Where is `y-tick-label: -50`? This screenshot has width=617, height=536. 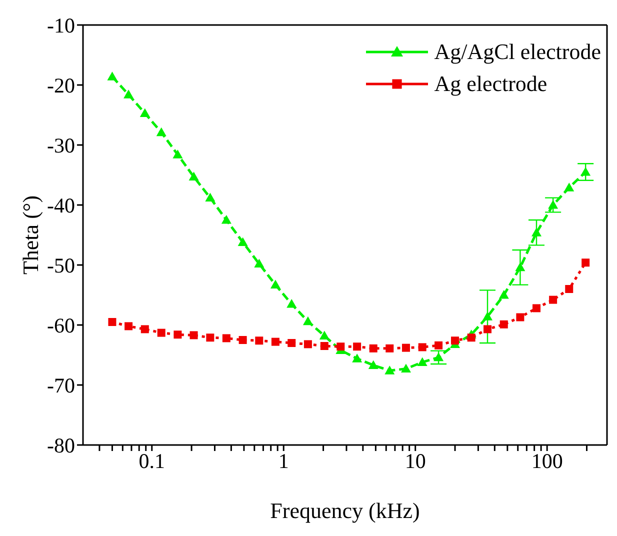
y-tick-label: -50 is located at coordinates (61, 265).